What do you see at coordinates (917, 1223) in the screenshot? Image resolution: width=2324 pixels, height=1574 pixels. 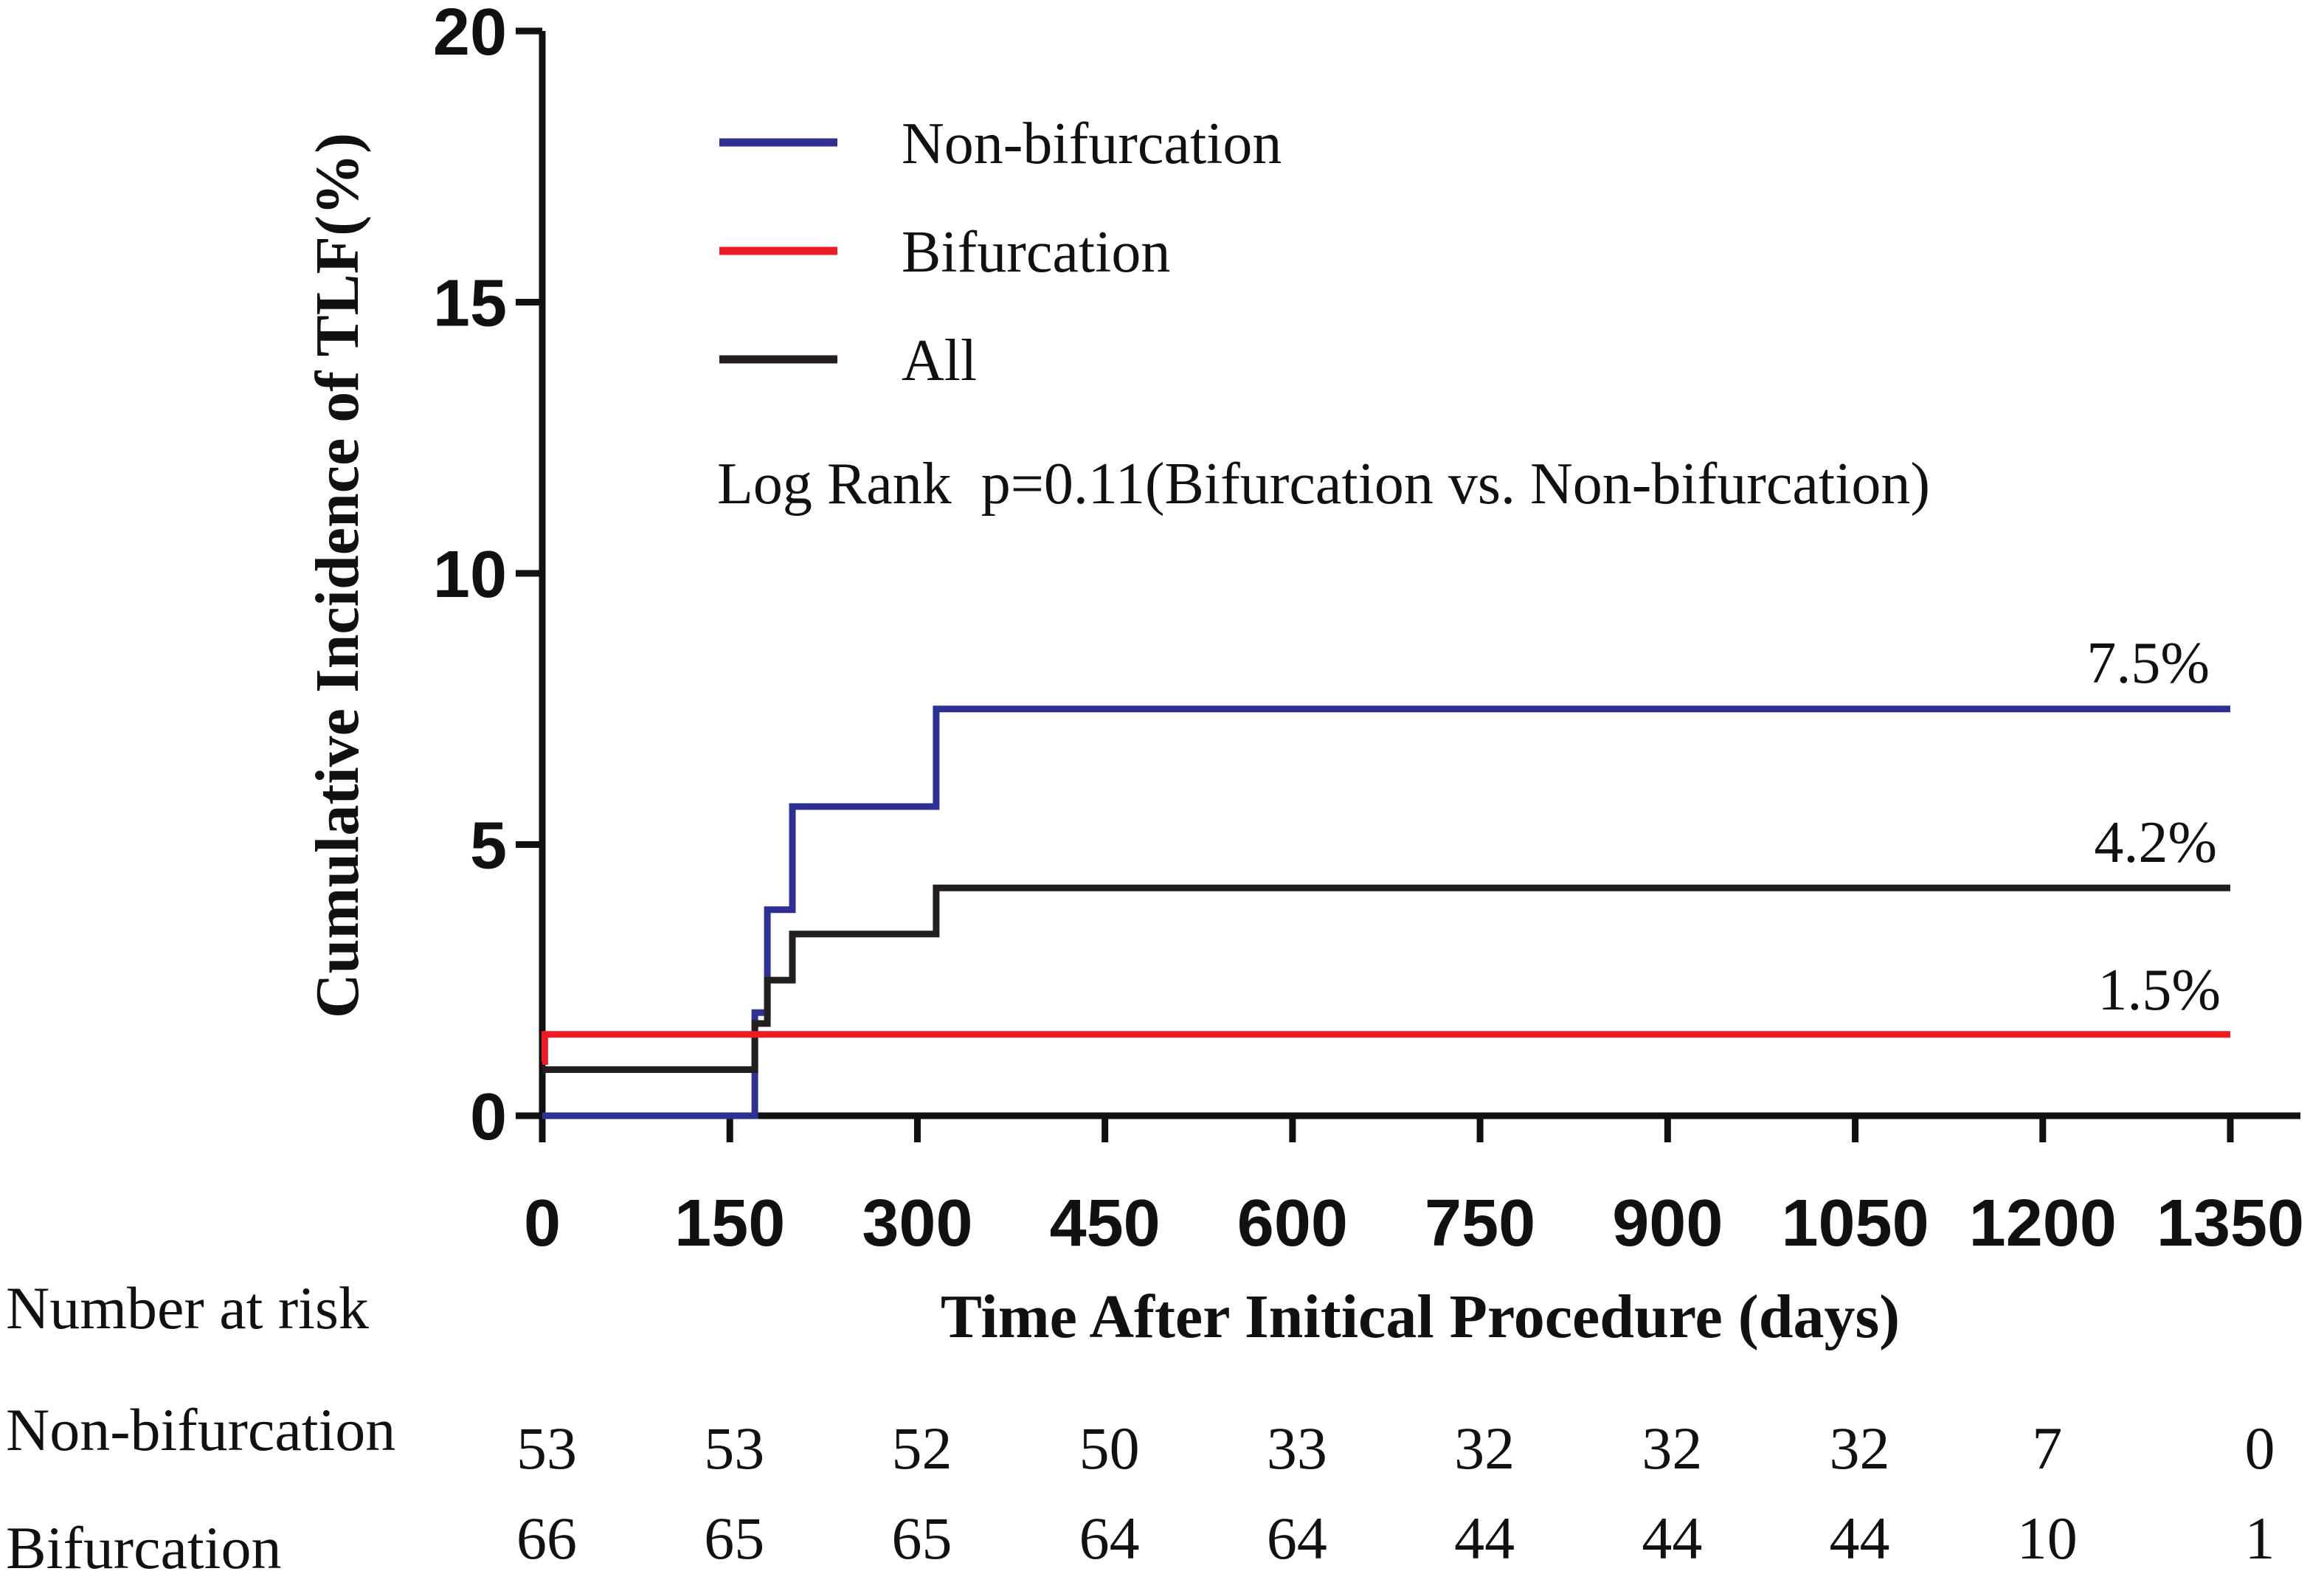 I see `x-tick-label: 300` at bounding box center [917, 1223].